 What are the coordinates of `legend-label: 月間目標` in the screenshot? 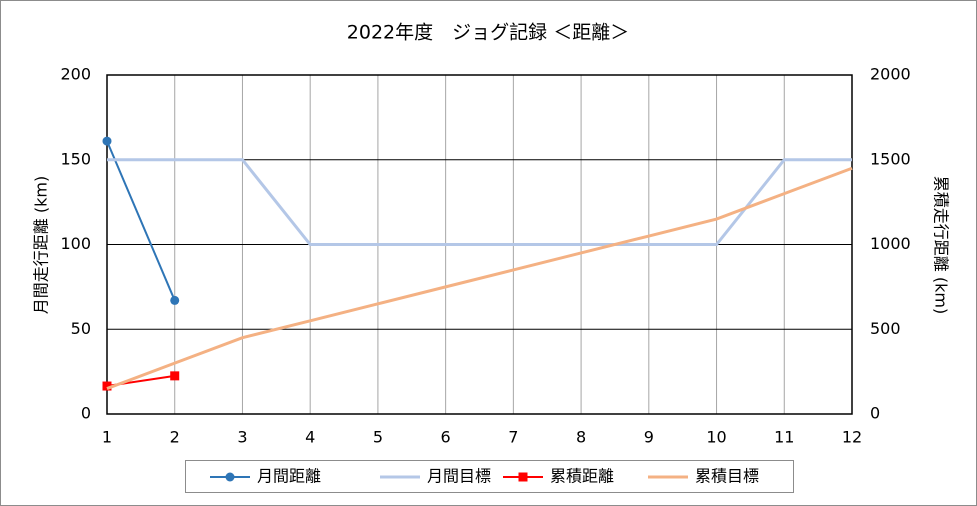 It's located at (459, 476).